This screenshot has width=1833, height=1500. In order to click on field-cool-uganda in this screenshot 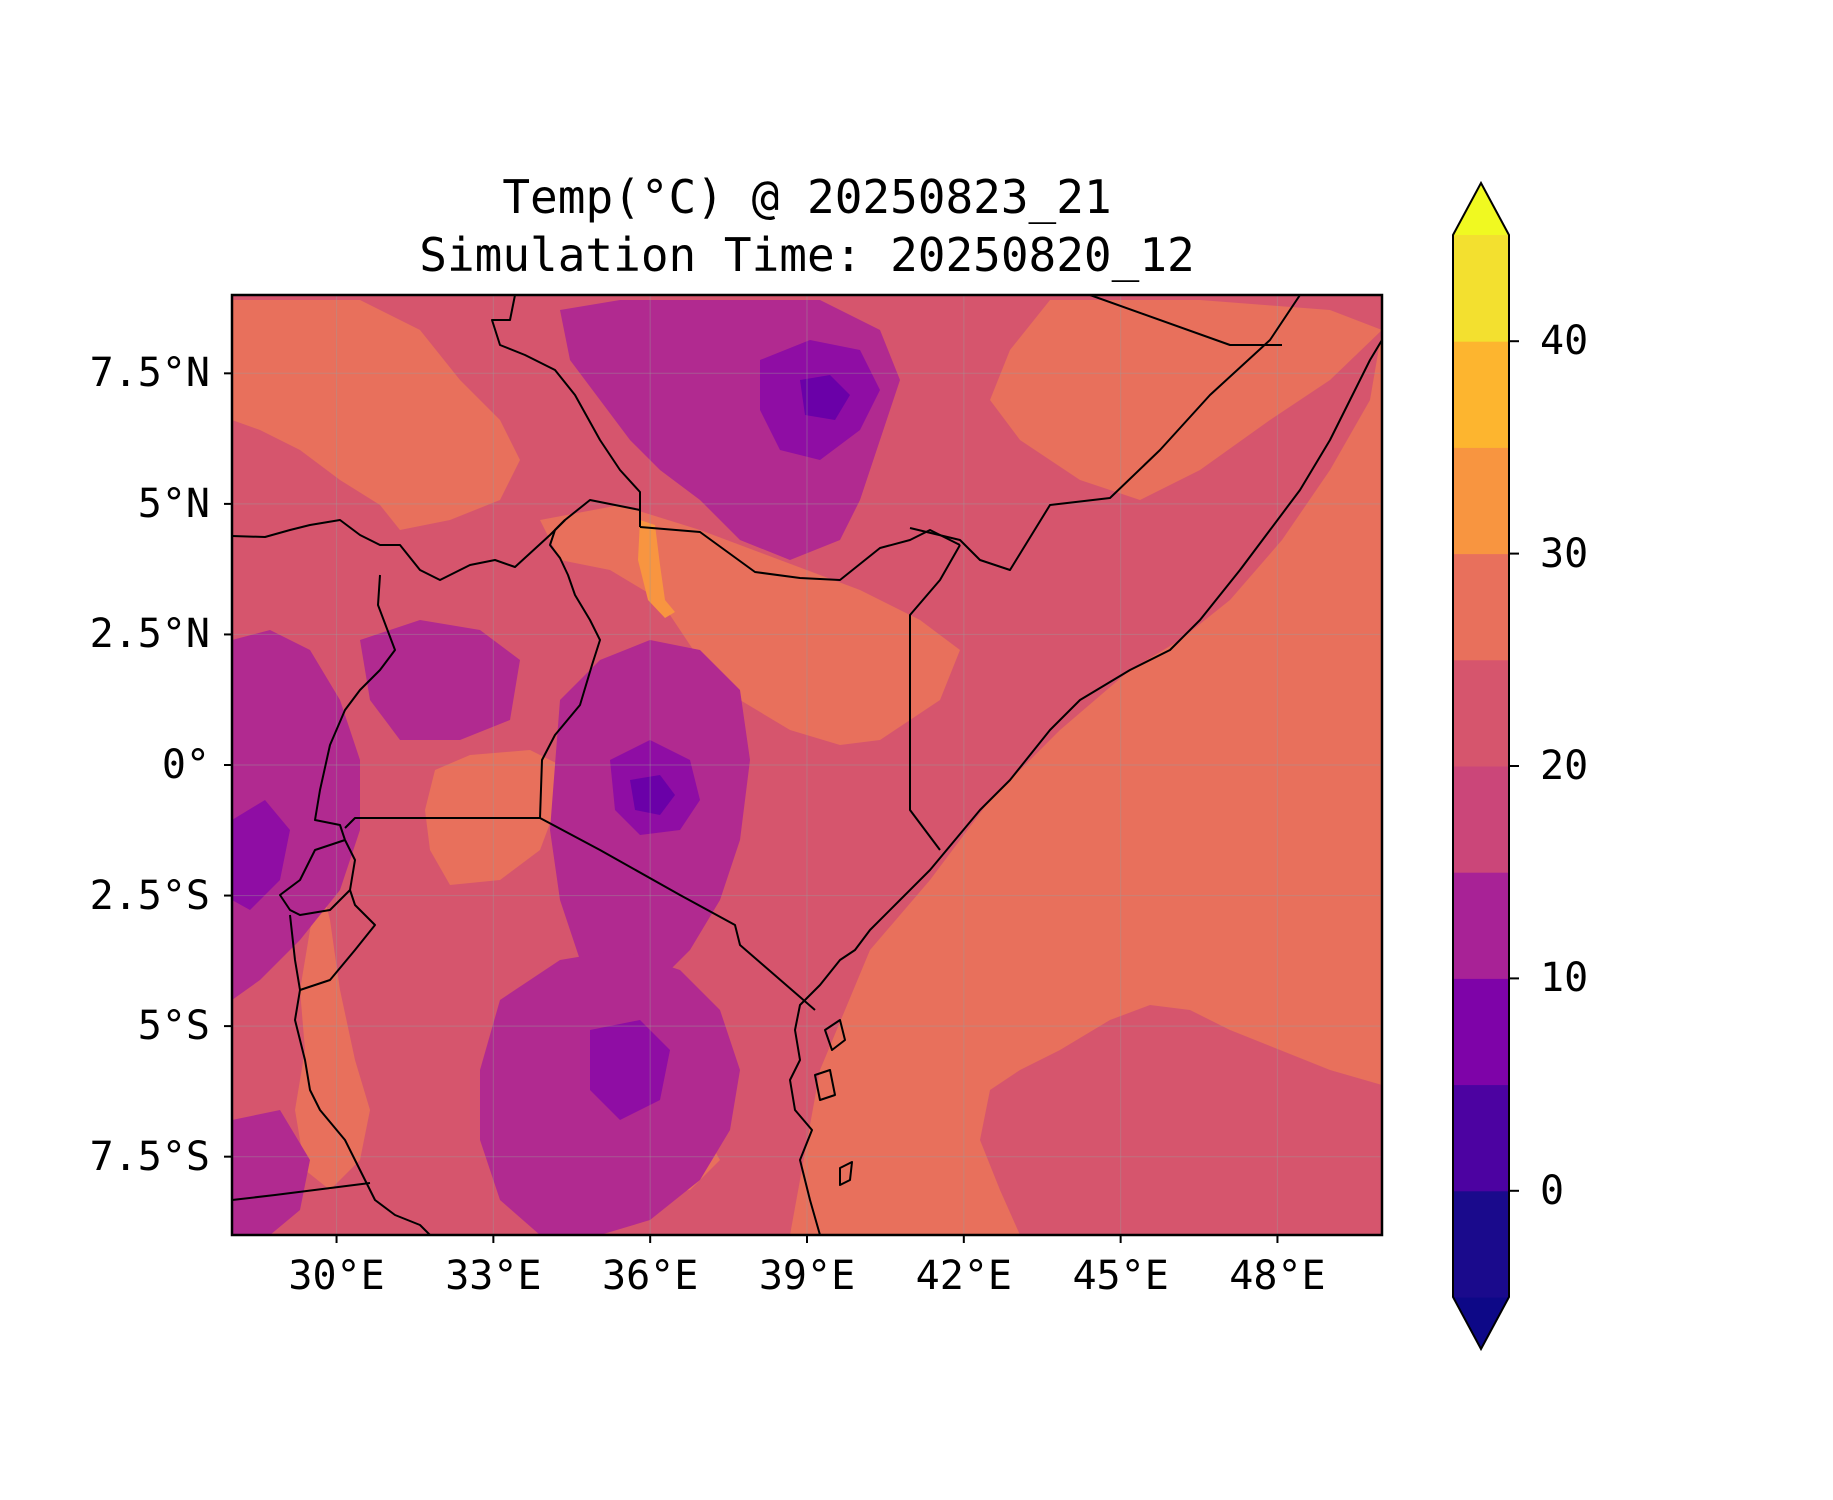, I will do `click(440, 680)`.